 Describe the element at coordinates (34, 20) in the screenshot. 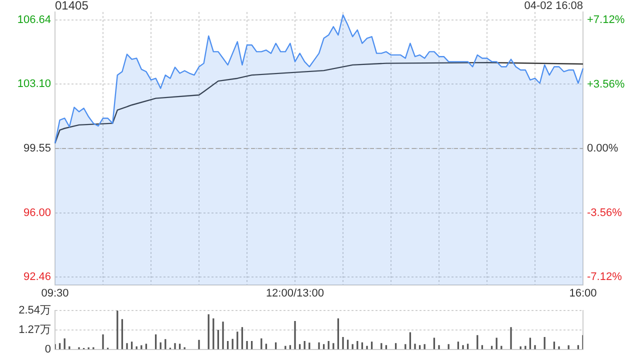

I see `y-tick-label: 106.64` at that location.